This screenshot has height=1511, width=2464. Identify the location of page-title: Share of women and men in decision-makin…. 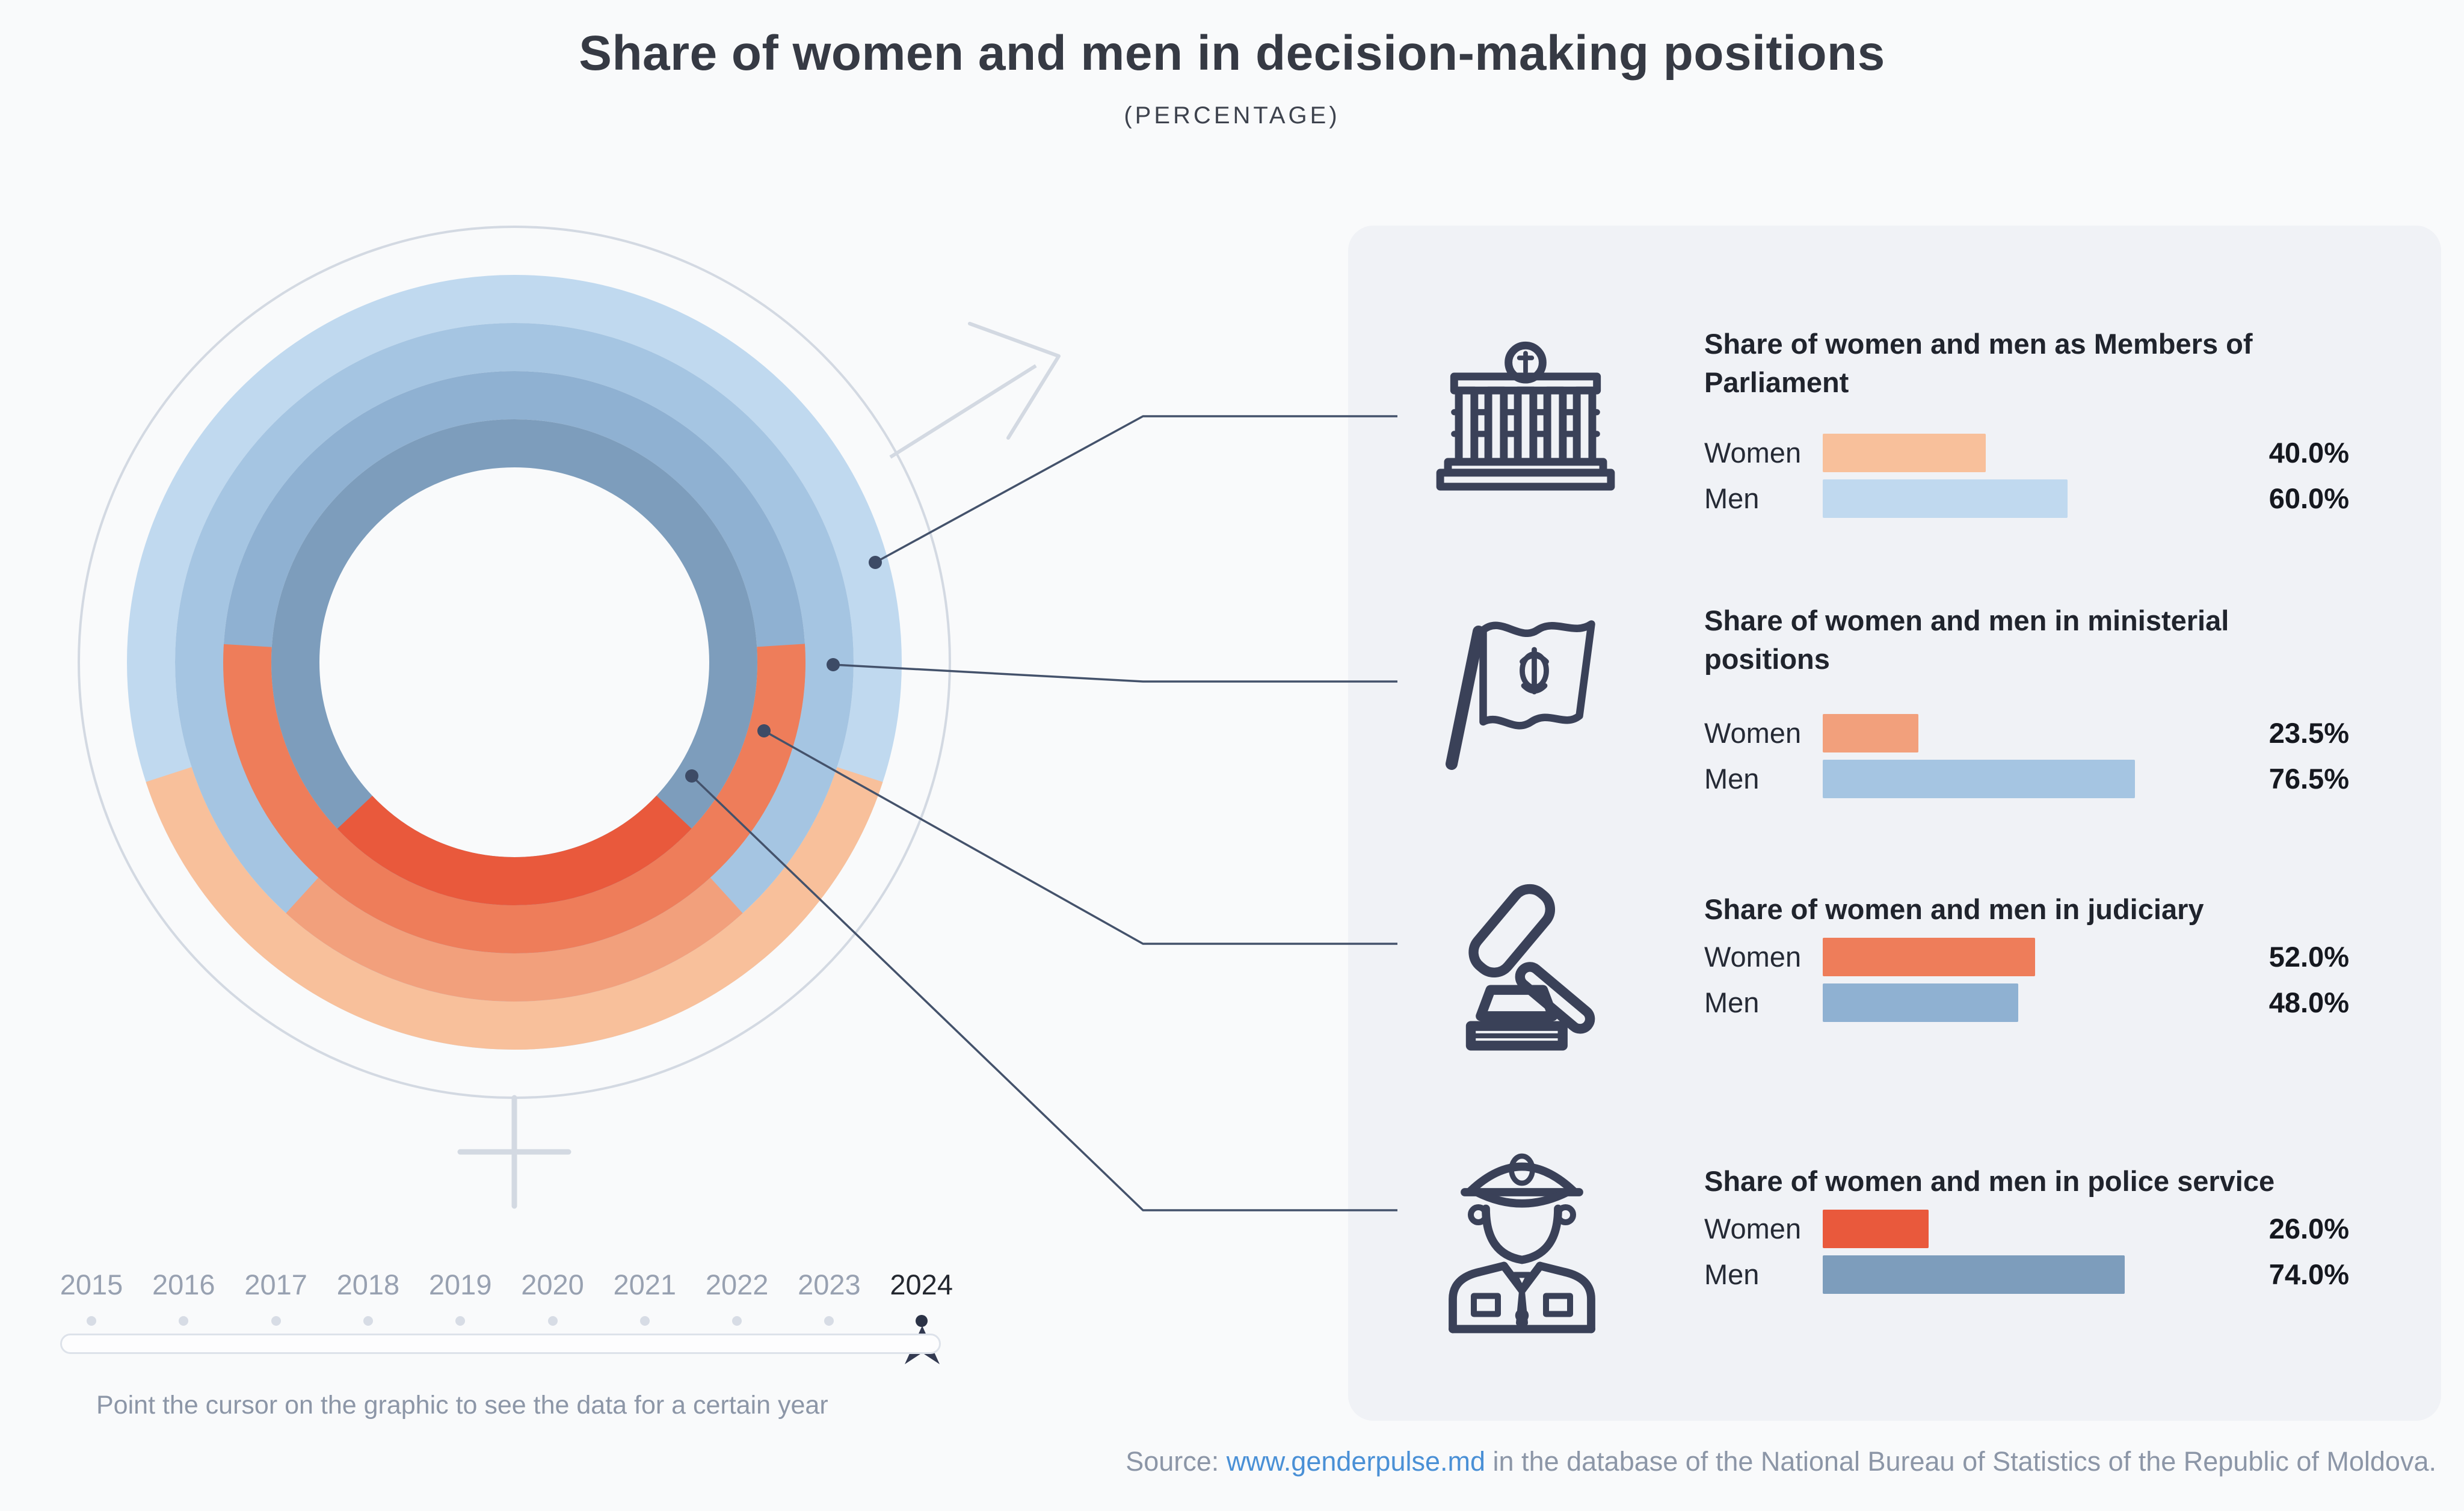
(1232, 53).